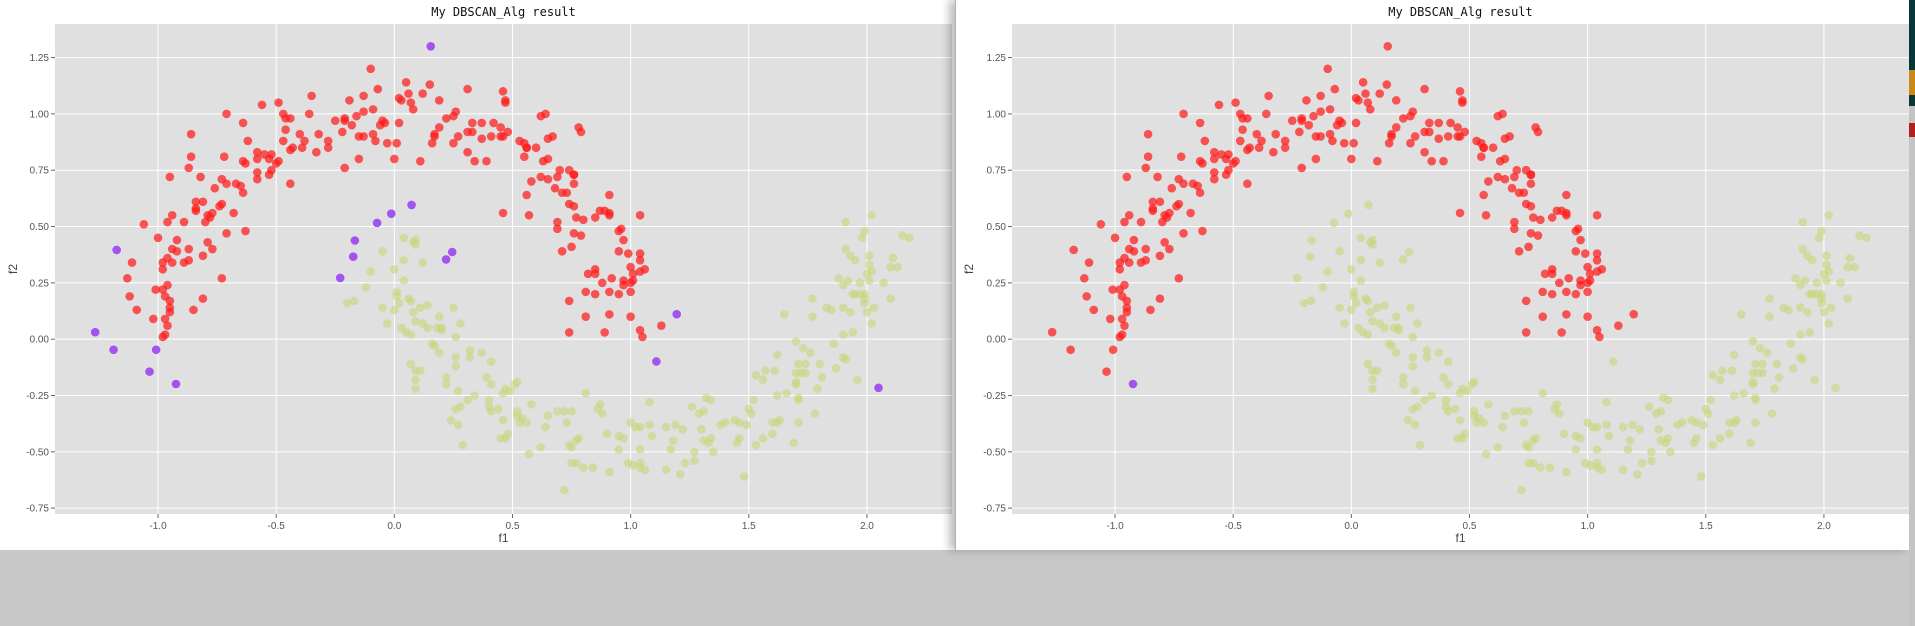 The height and width of the screenshot is (626, 1915). Describe the element at coordinates (277, 526) in the screenshot. I see `x-tick-label: -0.5` at that location.